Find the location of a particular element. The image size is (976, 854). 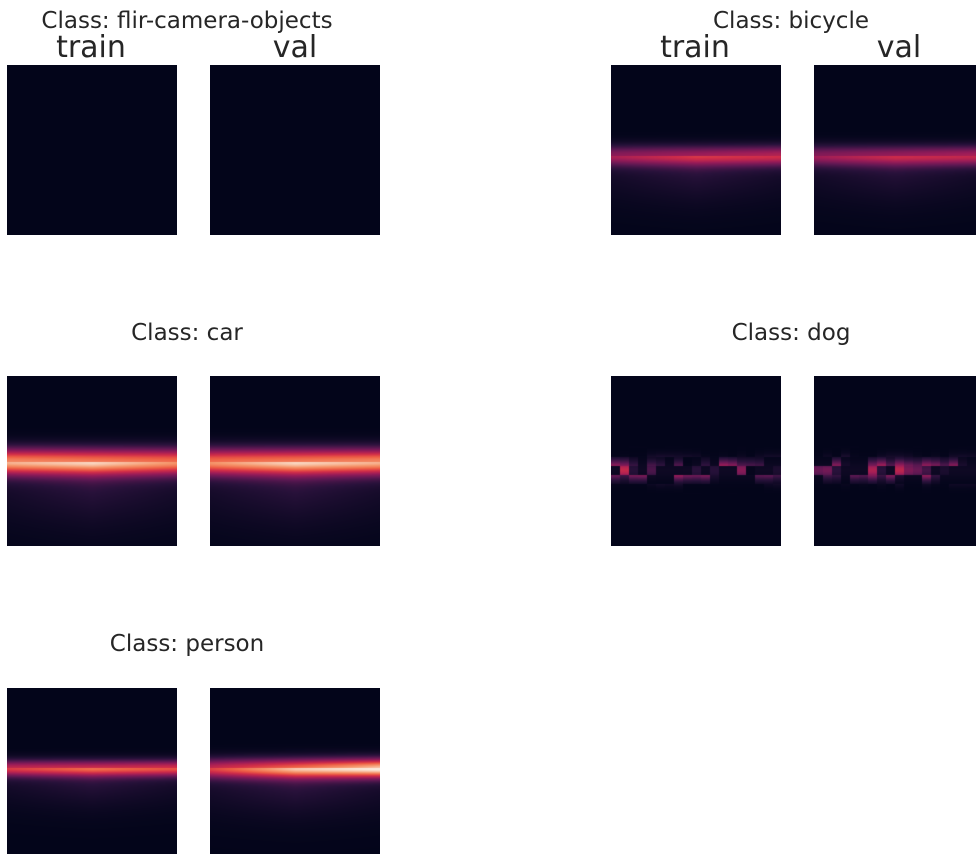

heatmap-bicycle-train is located at coordinates (696, 150).